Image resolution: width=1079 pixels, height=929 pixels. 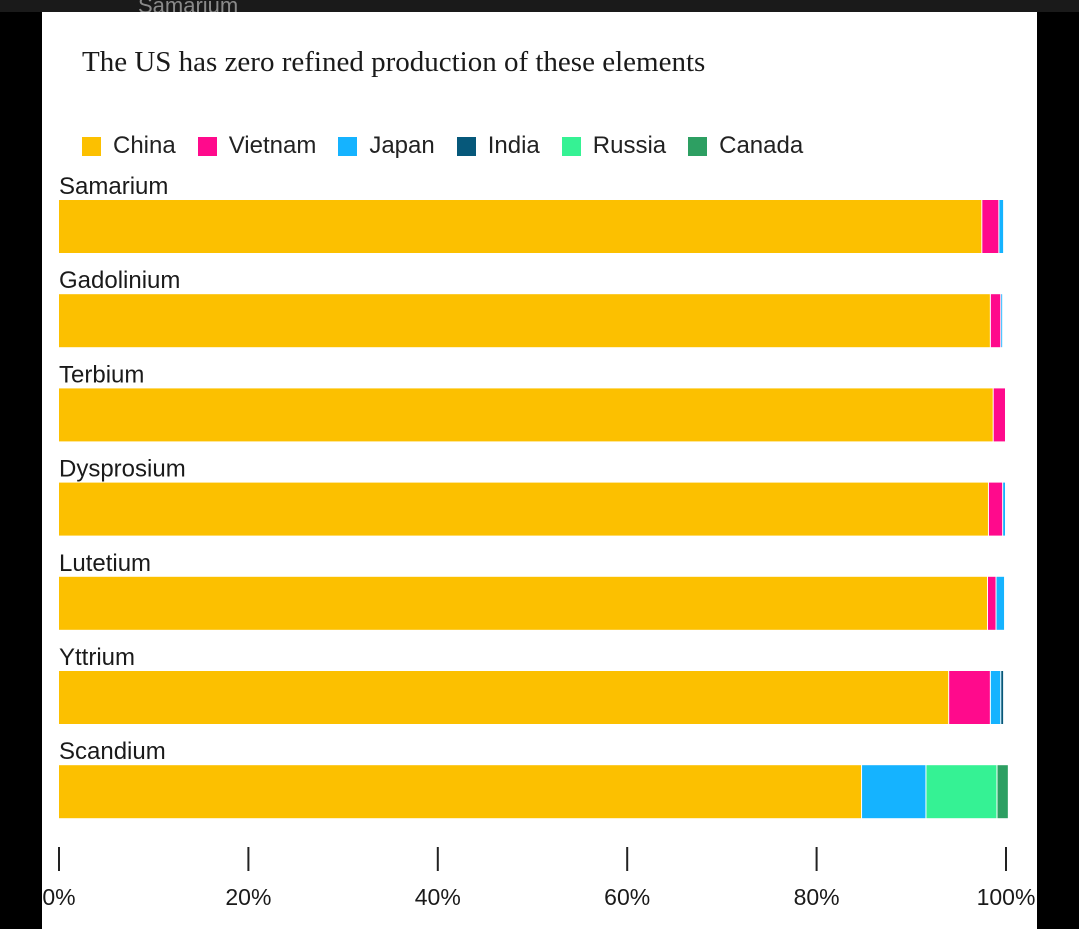 What do you see at coordinates (627, 897) in the screenshot?
I see `x-tick-label-60: 60%` at bounding box center [627, 897].